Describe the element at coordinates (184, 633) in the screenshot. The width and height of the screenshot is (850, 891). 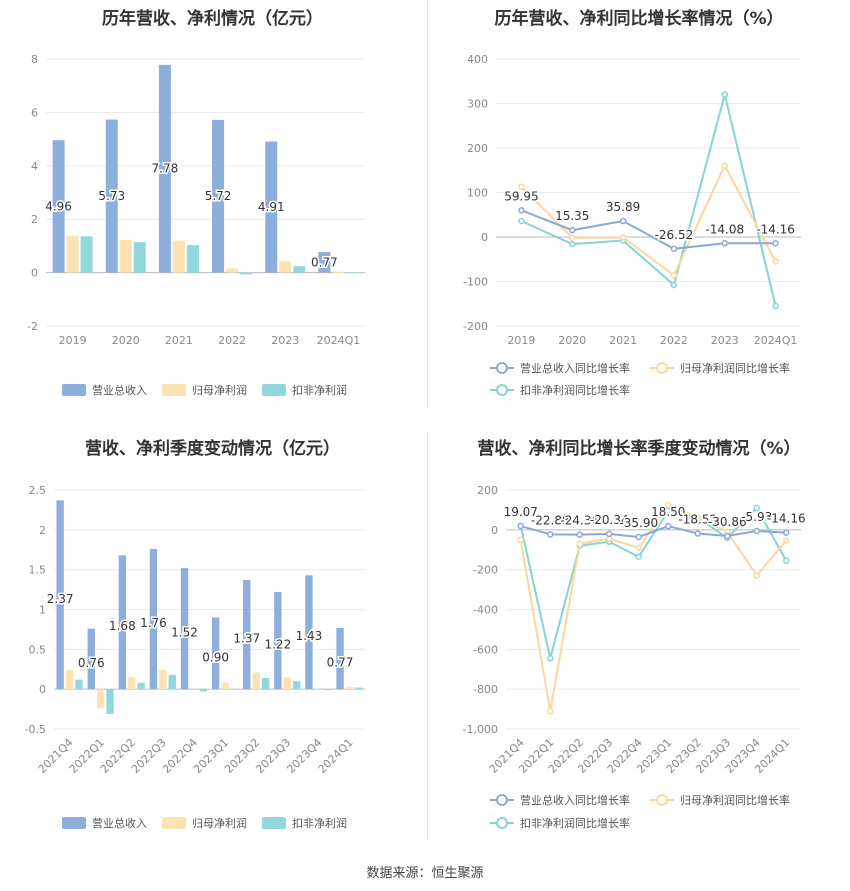
I see `data-label: 1.52` at that location.